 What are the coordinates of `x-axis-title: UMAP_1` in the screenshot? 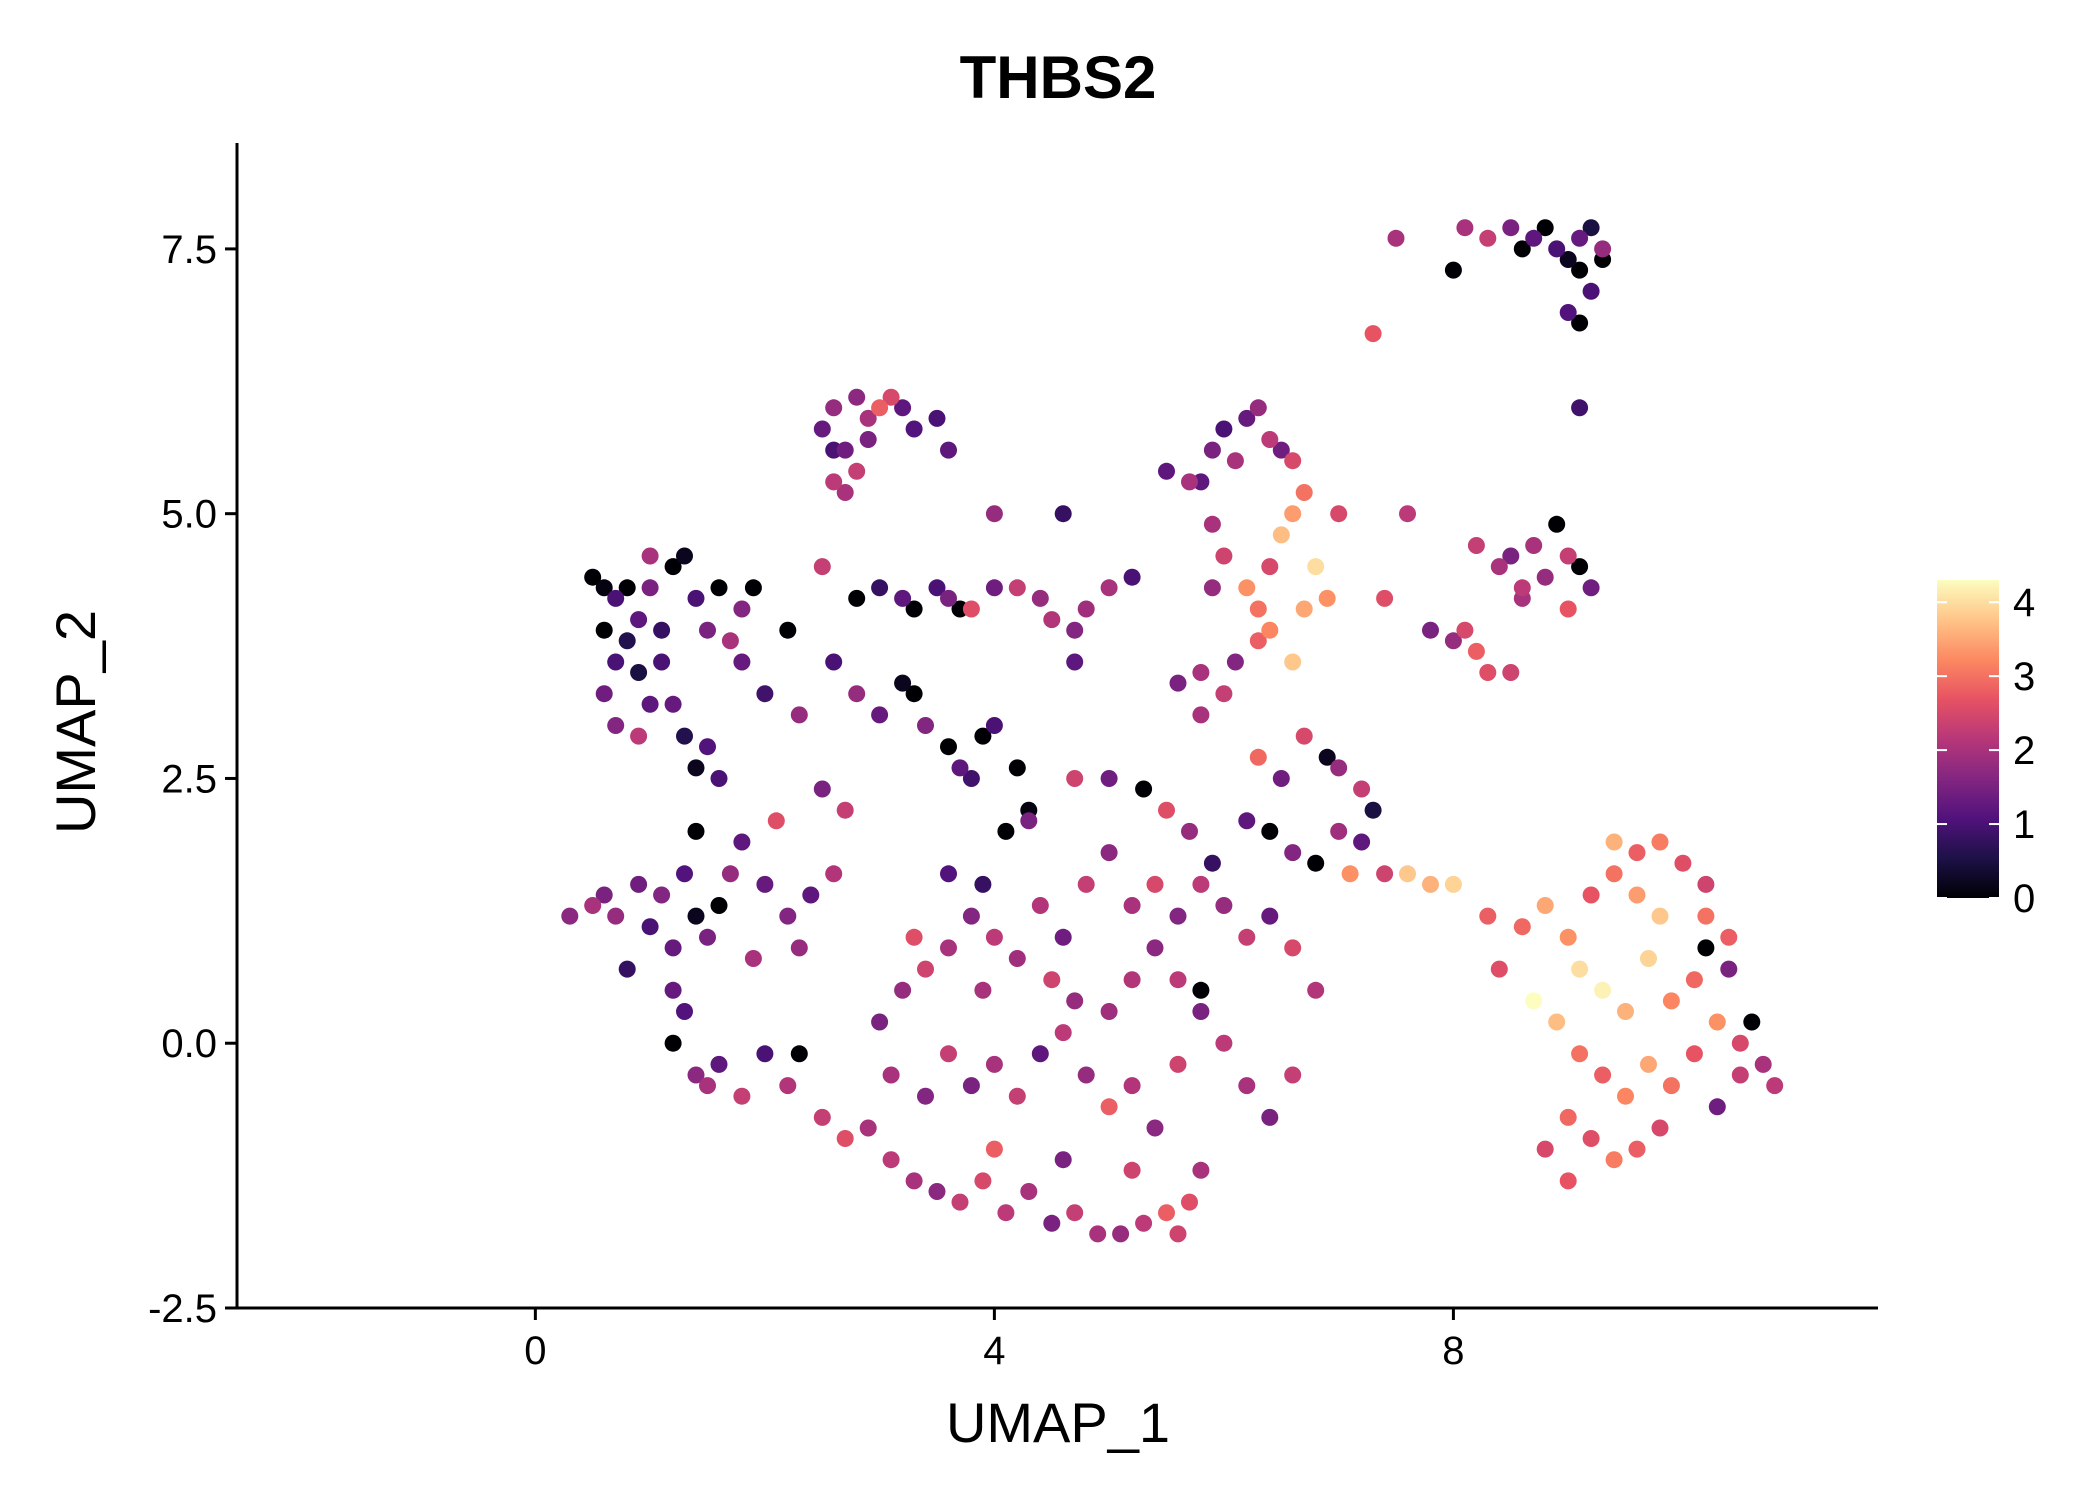 It's located at (1058, 1422).